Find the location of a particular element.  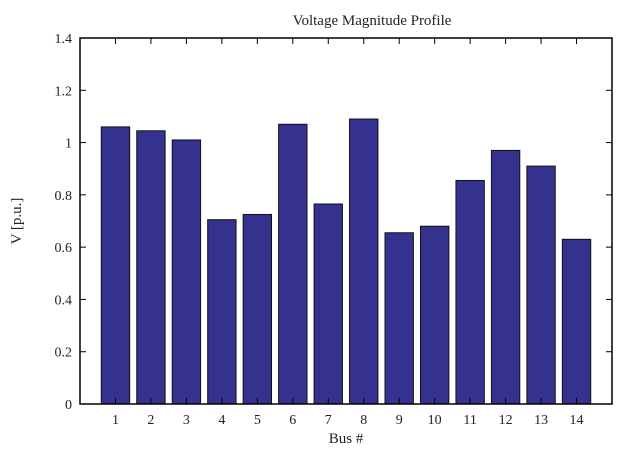

y-tick-label: 0 is located at coordinates (68, 405).